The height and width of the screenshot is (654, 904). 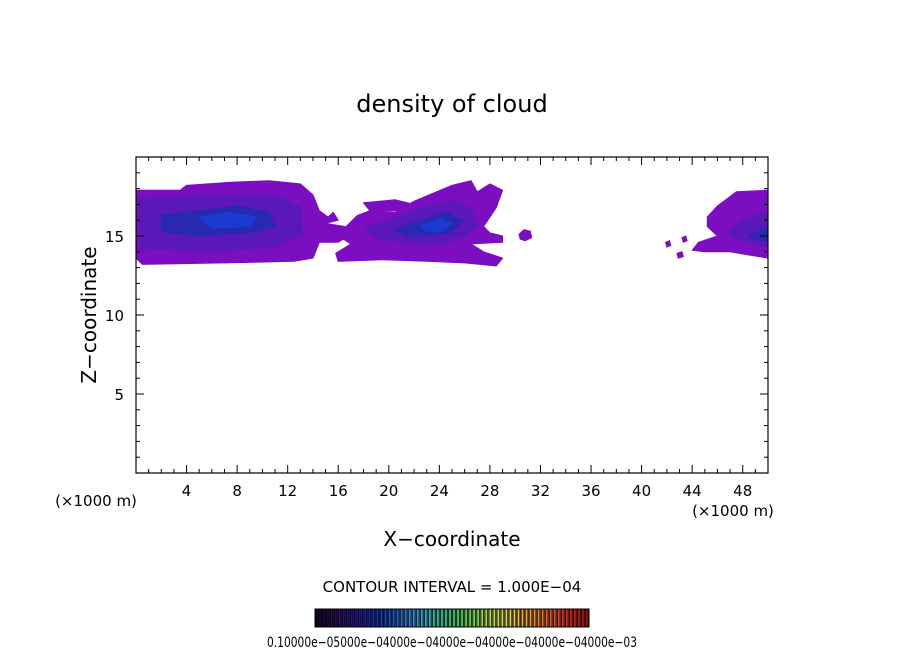 What do you see at coordinates (641, 491) in the screenshot?
I see `x-tick-label: 40` at bounding box center [641, 491].